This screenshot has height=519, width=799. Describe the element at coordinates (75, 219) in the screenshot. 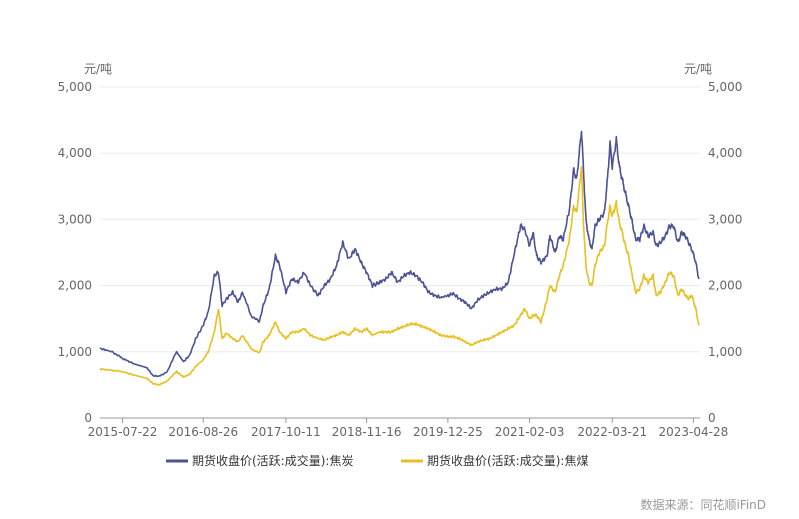

I see `y-tick-left-3: 3,000` at that location.